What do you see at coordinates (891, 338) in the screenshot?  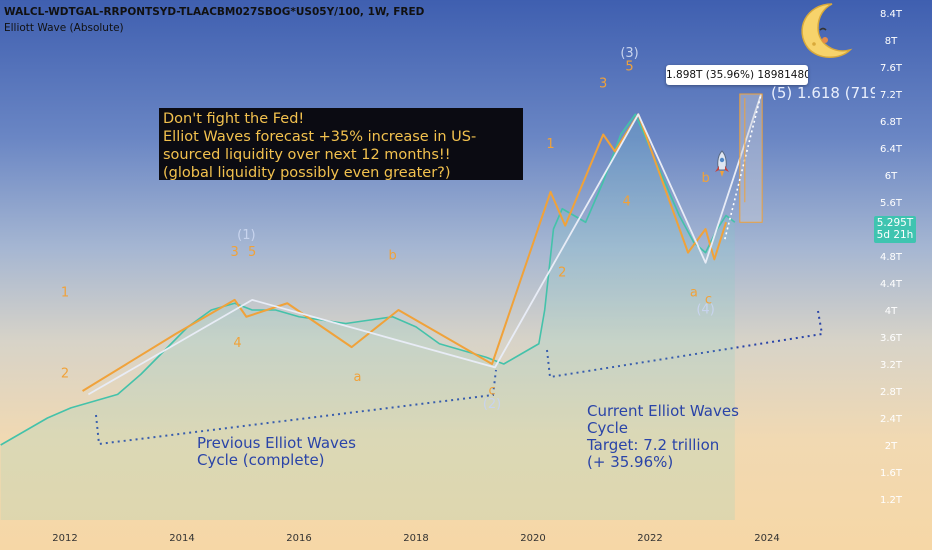 I see `y-tick-label: 3.6T` at bounding box center [891, 338].